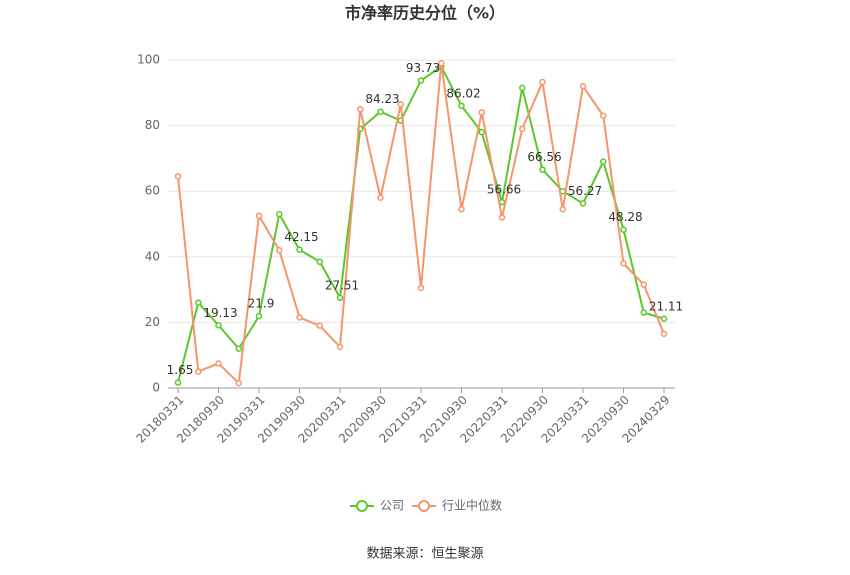 The image size is (850, 575). Describe the element at coordinates (148, 60) in the screenshot. I see `y-tick-label: 100` at that location.